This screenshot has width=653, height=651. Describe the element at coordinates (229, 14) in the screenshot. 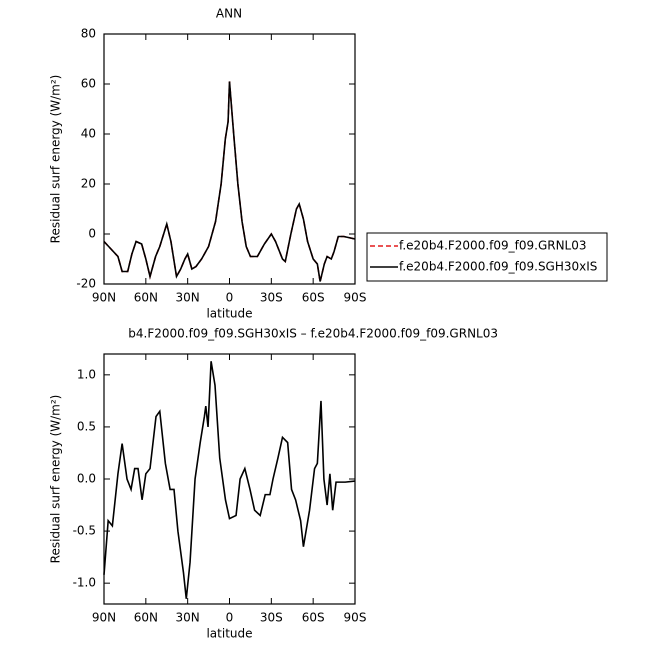

I see `chart-title: ANN` at that location.